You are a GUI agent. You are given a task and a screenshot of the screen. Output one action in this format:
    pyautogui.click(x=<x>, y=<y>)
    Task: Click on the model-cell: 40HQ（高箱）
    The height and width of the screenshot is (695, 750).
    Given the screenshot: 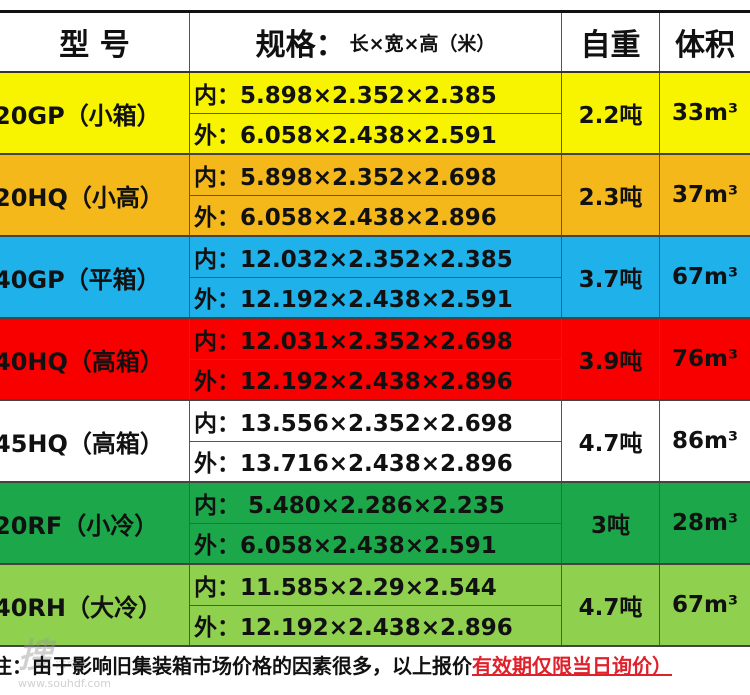 What is the action you would take?
    pyautogui.click(x=95, y=359)
    